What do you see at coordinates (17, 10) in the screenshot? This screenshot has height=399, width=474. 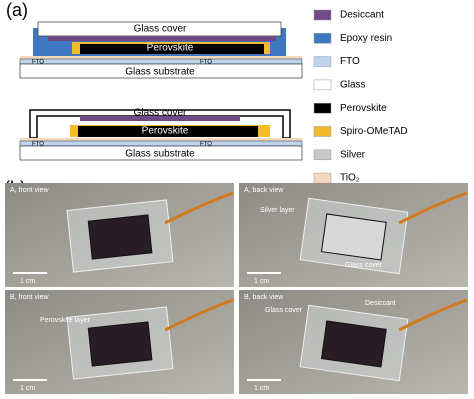 I see `panel-label: (a)` at bounding box center [17, 10].